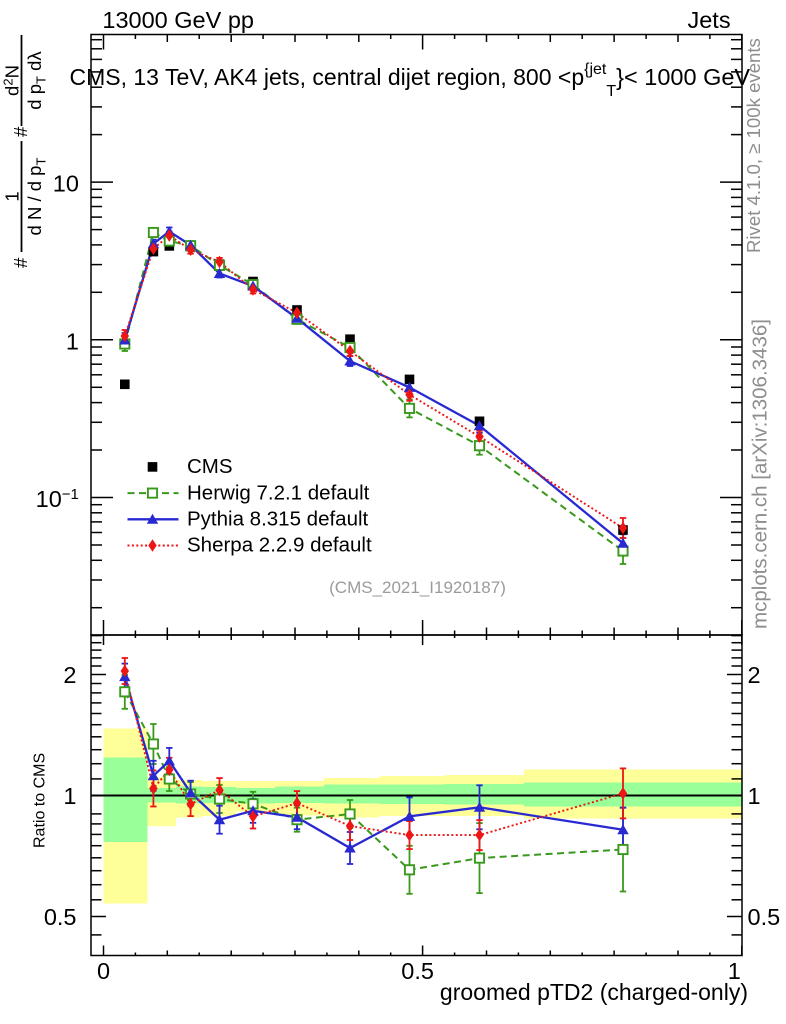 This screenshot has height=1024, width=786. Describe the element at coordinates (103, 971) in the screenshot. I see `svg-text: 0` at that location.